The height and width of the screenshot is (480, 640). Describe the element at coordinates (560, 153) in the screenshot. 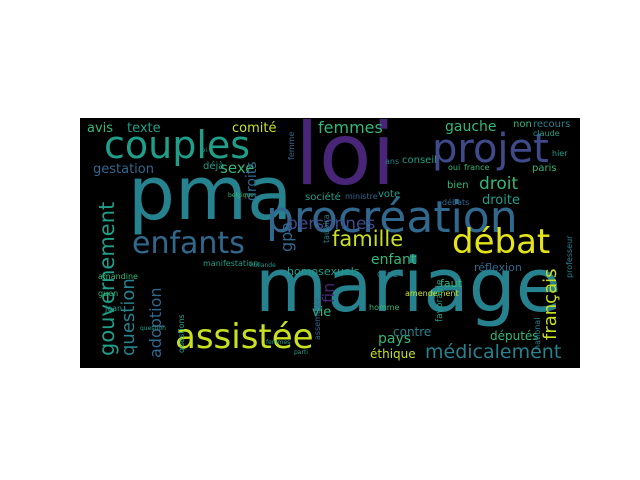

I see `word: hier` at that location.